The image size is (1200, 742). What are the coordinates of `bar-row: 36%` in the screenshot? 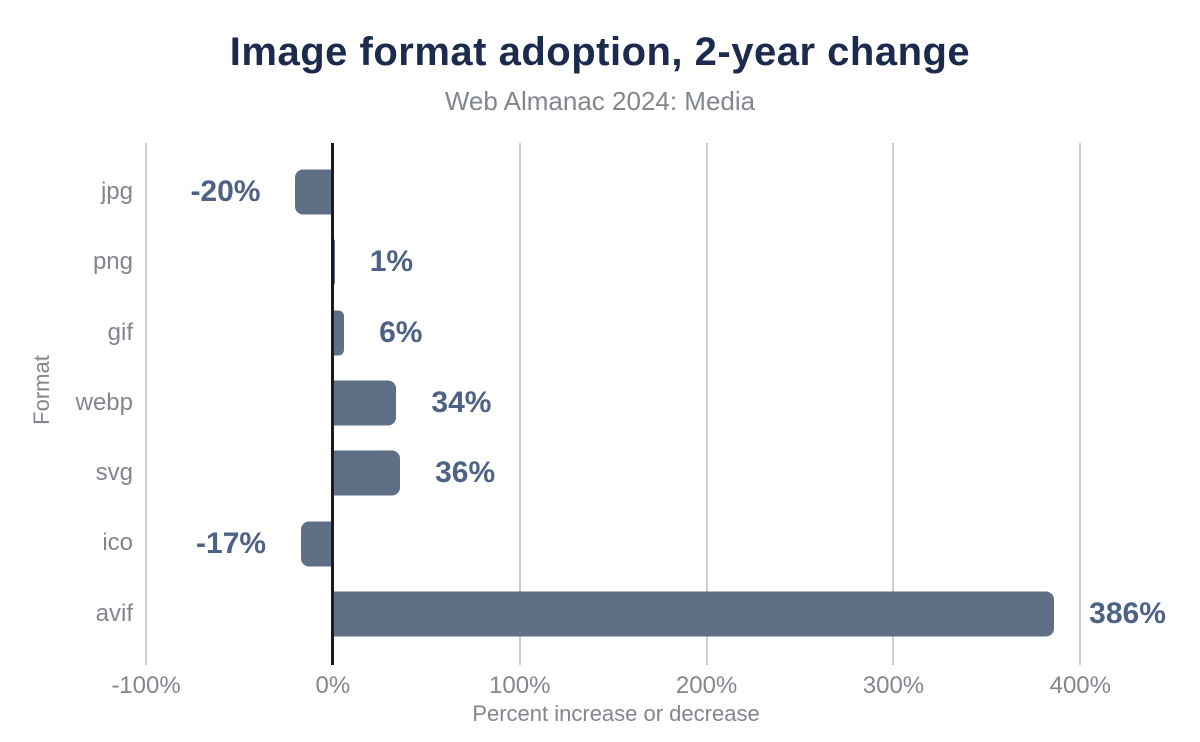 It's located at (658, 473).